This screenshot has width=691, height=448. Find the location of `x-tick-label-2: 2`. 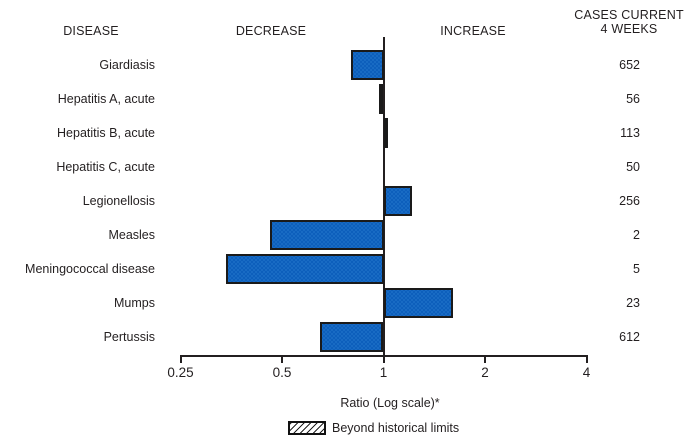

x-tick-label-2: 2 is located at coordinates (485, 372).